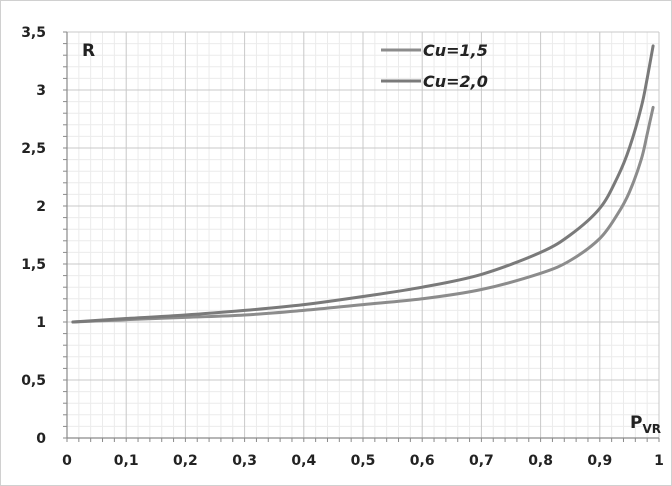 This screenshot has width=672, height=486. Describe the element at coordinates (185, 461) in the screenshot. I see `x-tick-label: 0,2` at that location.